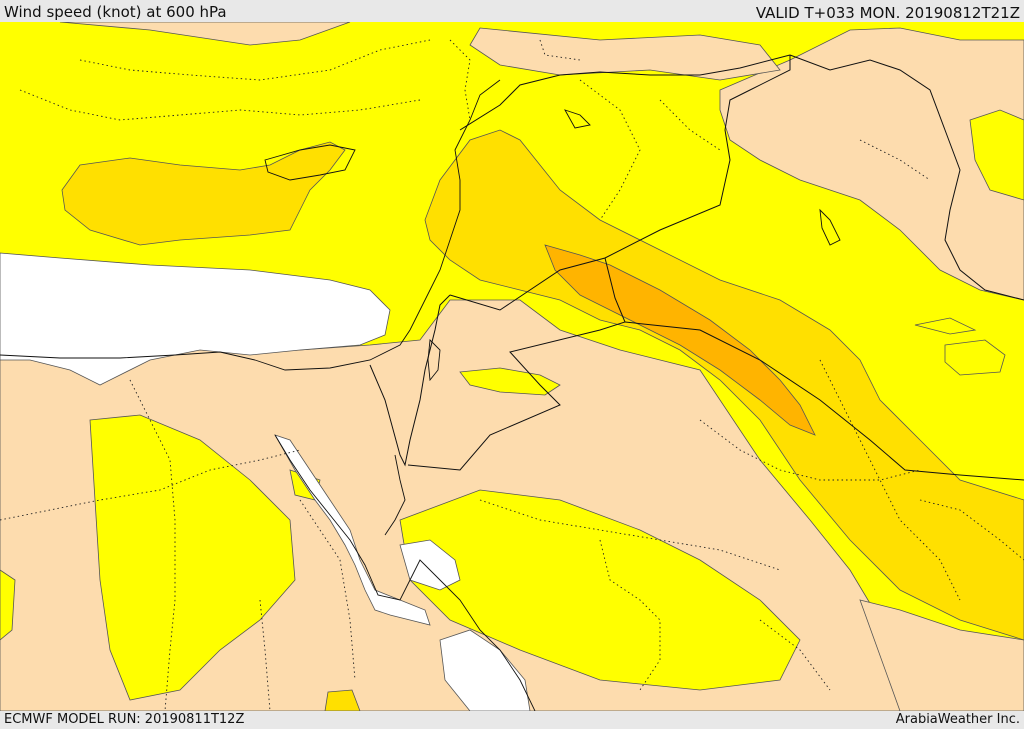 The height and width of the screenshot is (729, 1024). Describe the element at coordinates (680, 340) in the screenshot. I see `strongest-wind-core` at that location.